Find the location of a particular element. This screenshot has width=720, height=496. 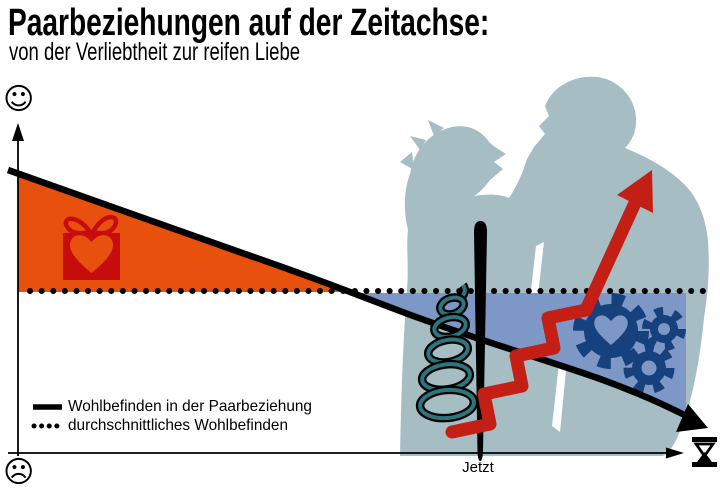

gift-heart-icon is located at coordinates (91, 247).